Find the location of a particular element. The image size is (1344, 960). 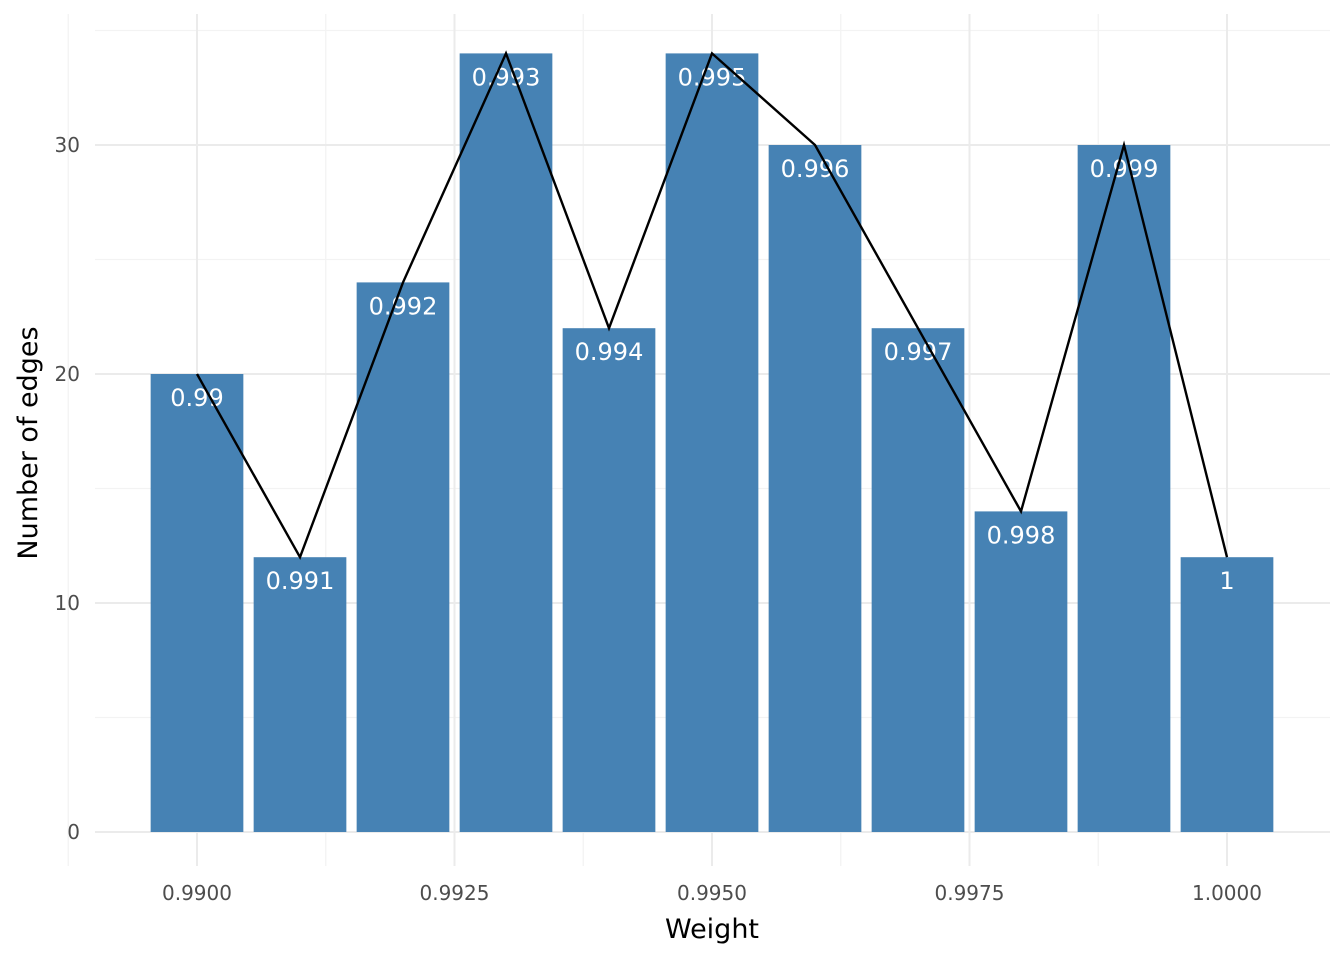

bar-label-2: 0.992 is located at coordinates (403, 306).